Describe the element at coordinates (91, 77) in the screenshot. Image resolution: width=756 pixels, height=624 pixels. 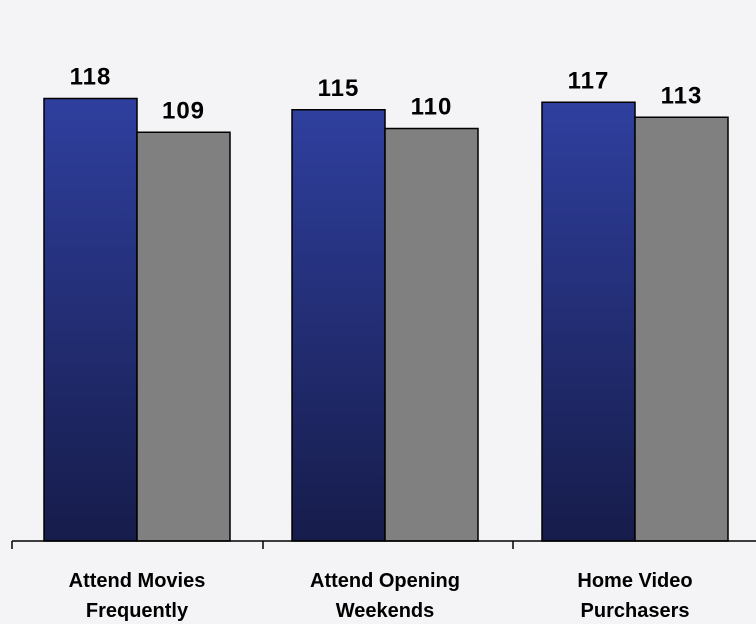
I see `value-label: 118` at that location.